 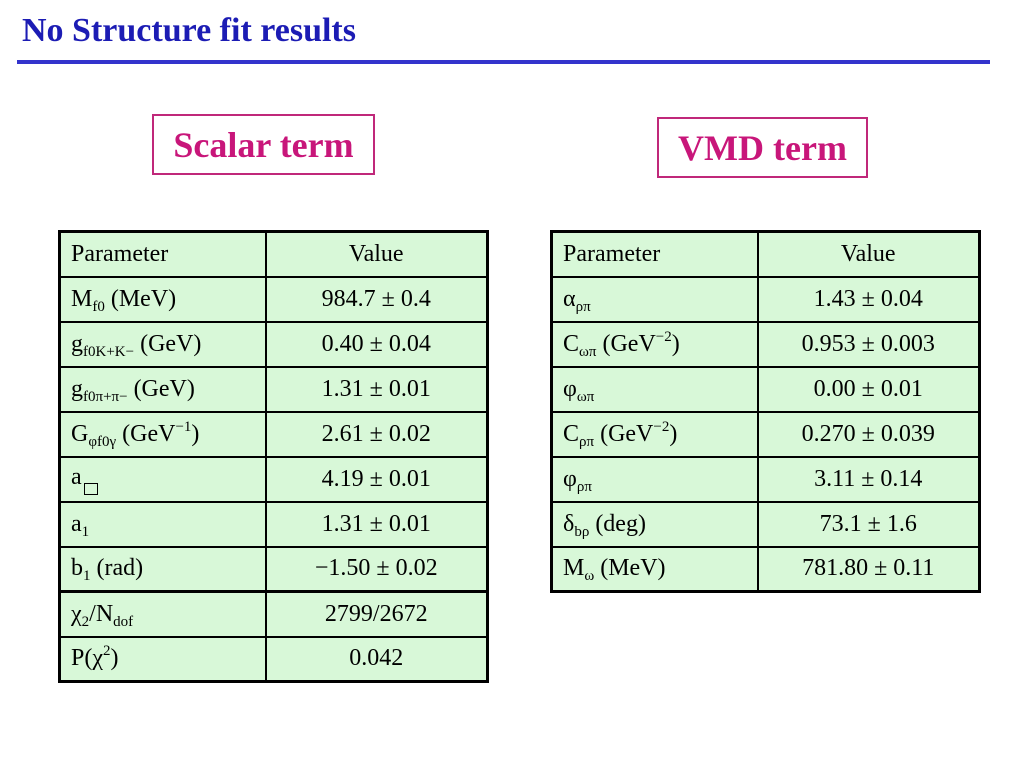 What do you see at coordinates (868, 569) in the screenshot?
I see `value-cell: 781.80 ± 0.11` at bounding box center [868, 569].